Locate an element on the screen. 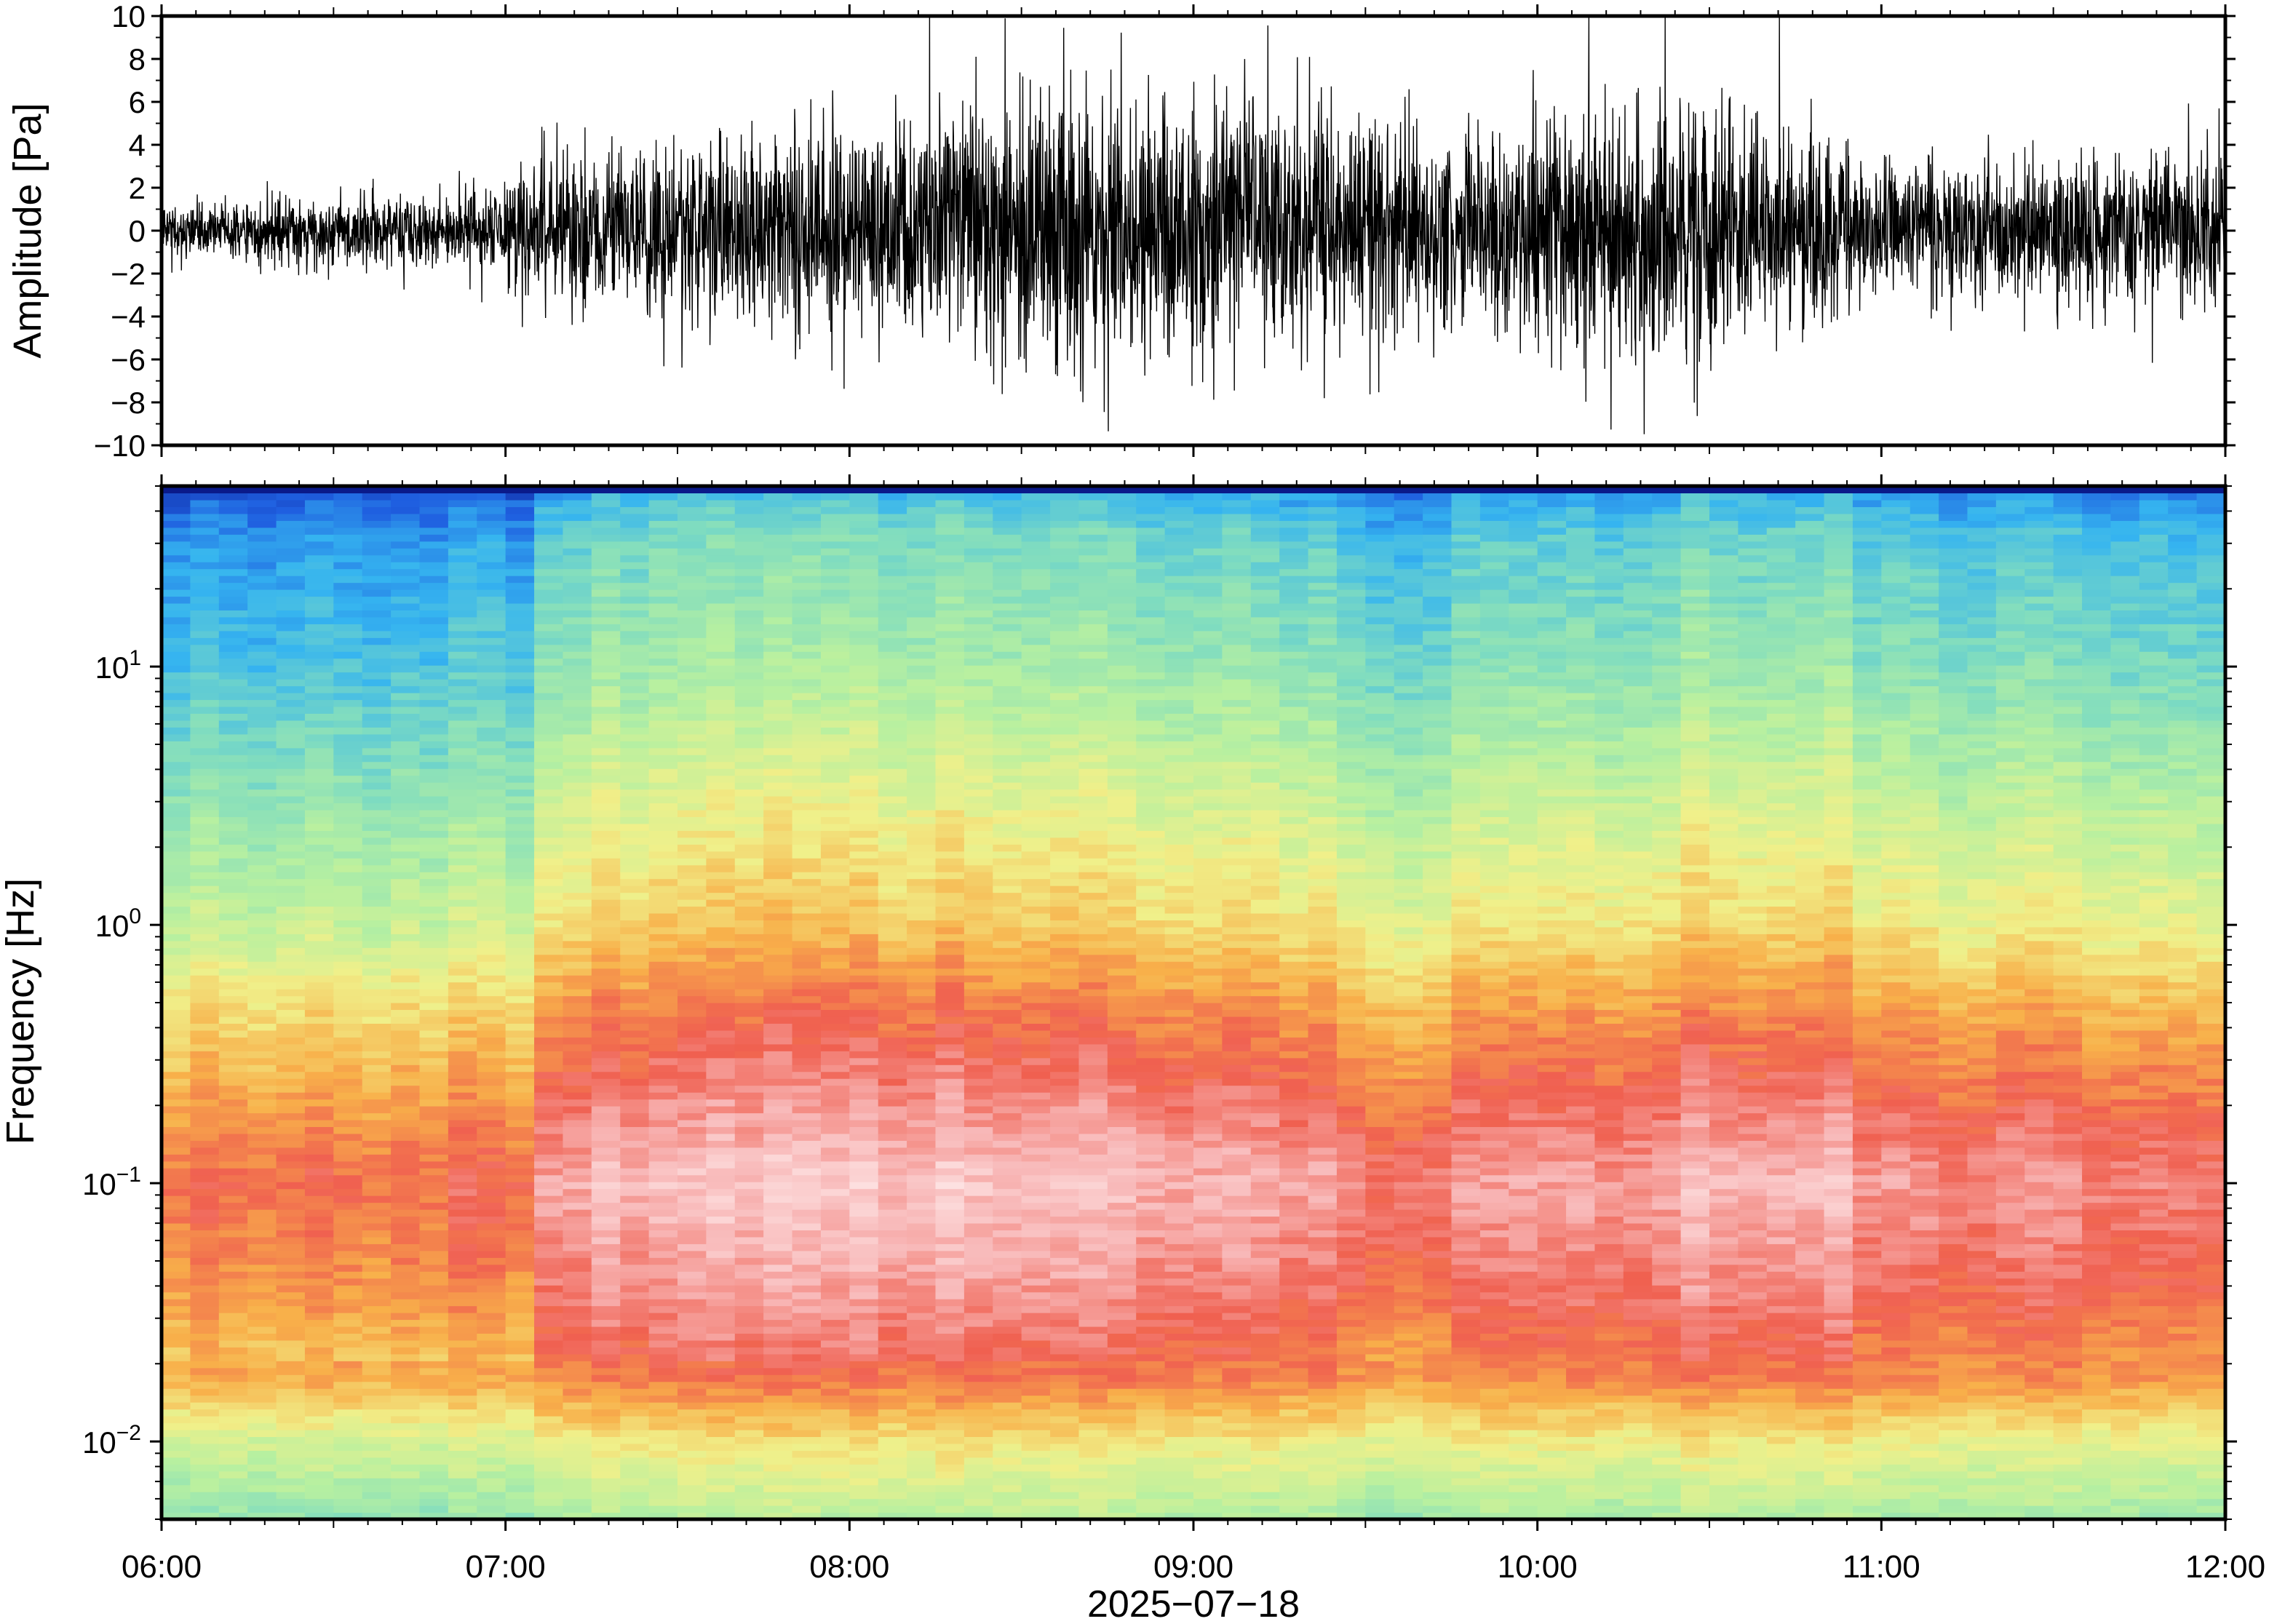 This screenshot has width=2269, height=1624. waveform-y-axis-label: Amplitude [Pa] is located at coordinates (28, 230).